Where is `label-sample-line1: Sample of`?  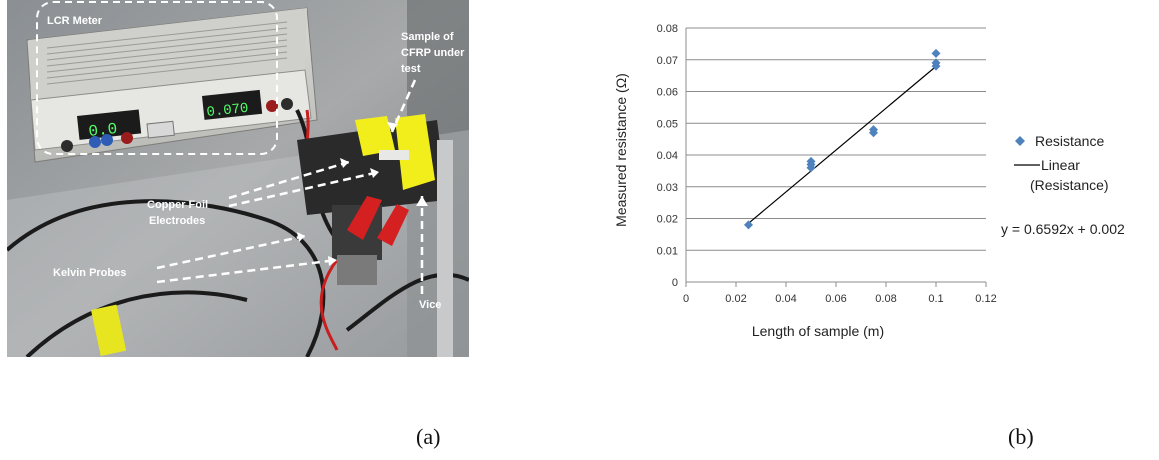 label-sample-line1: Sample of is located at coordinates (427, 37).